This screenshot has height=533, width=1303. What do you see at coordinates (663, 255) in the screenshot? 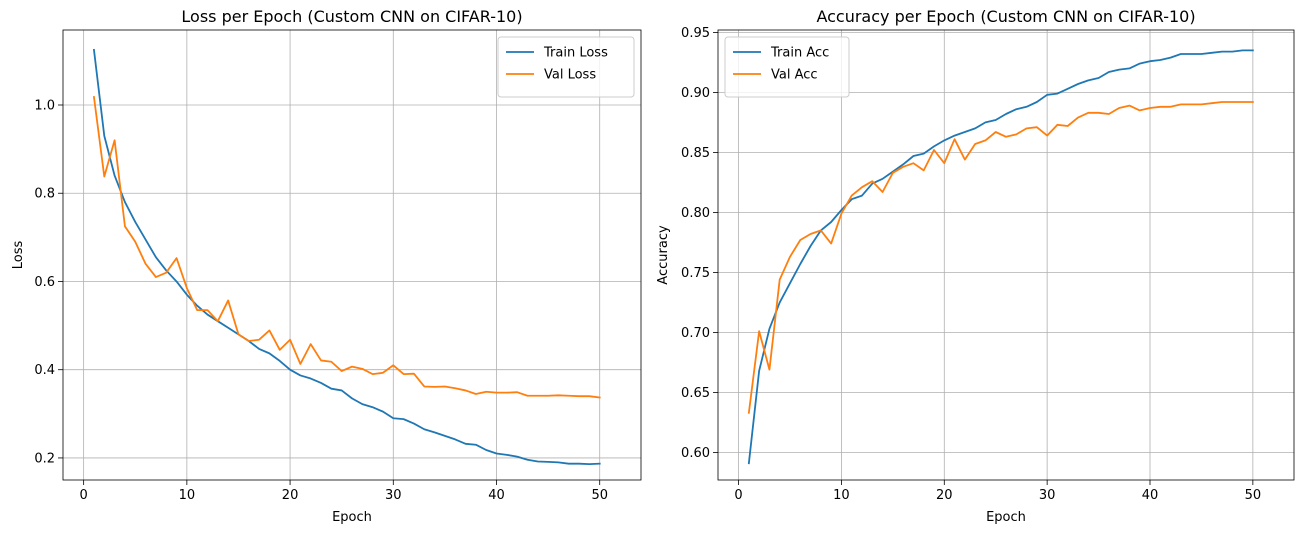
I see `y-axis-label: Accuracy` at bounding box center [663, 255].